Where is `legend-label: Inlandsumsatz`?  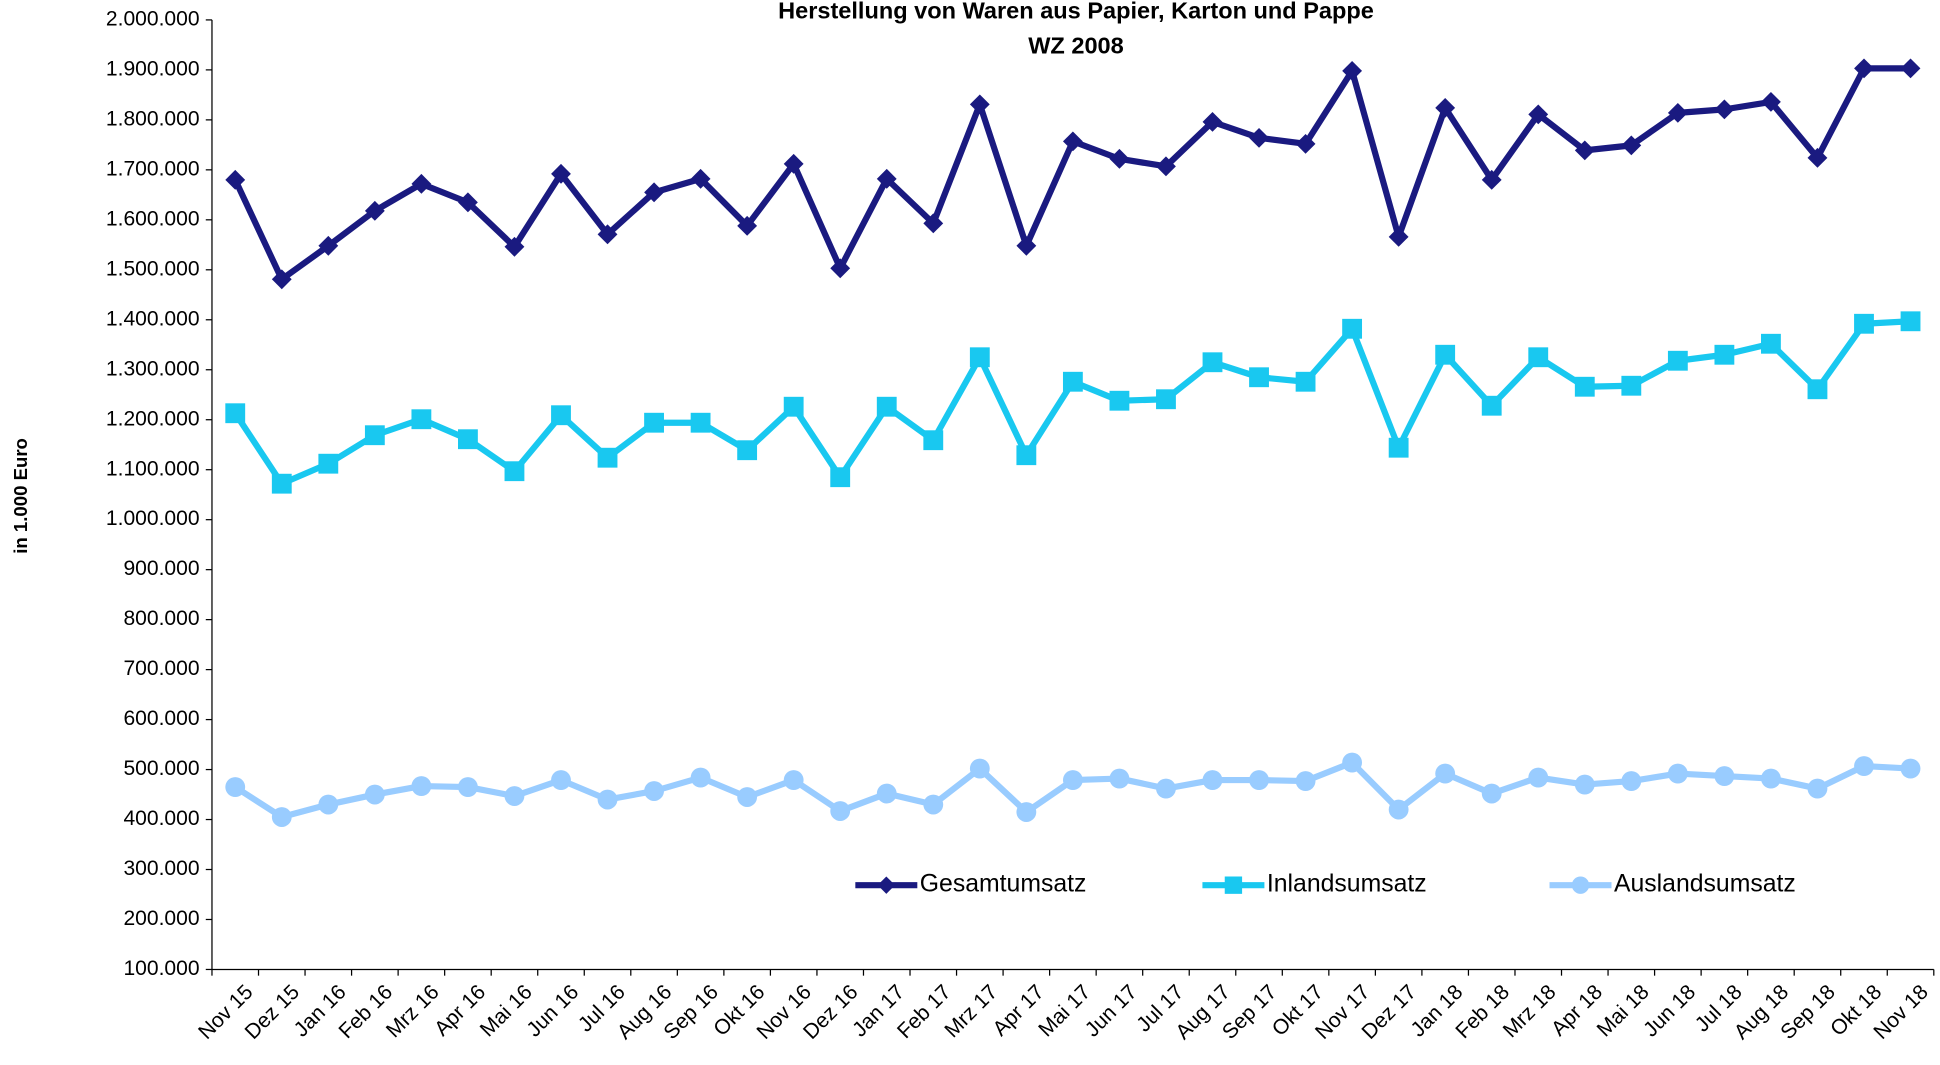 legend-label: Inlandsumsatz is located at coordinates (1347, 884).